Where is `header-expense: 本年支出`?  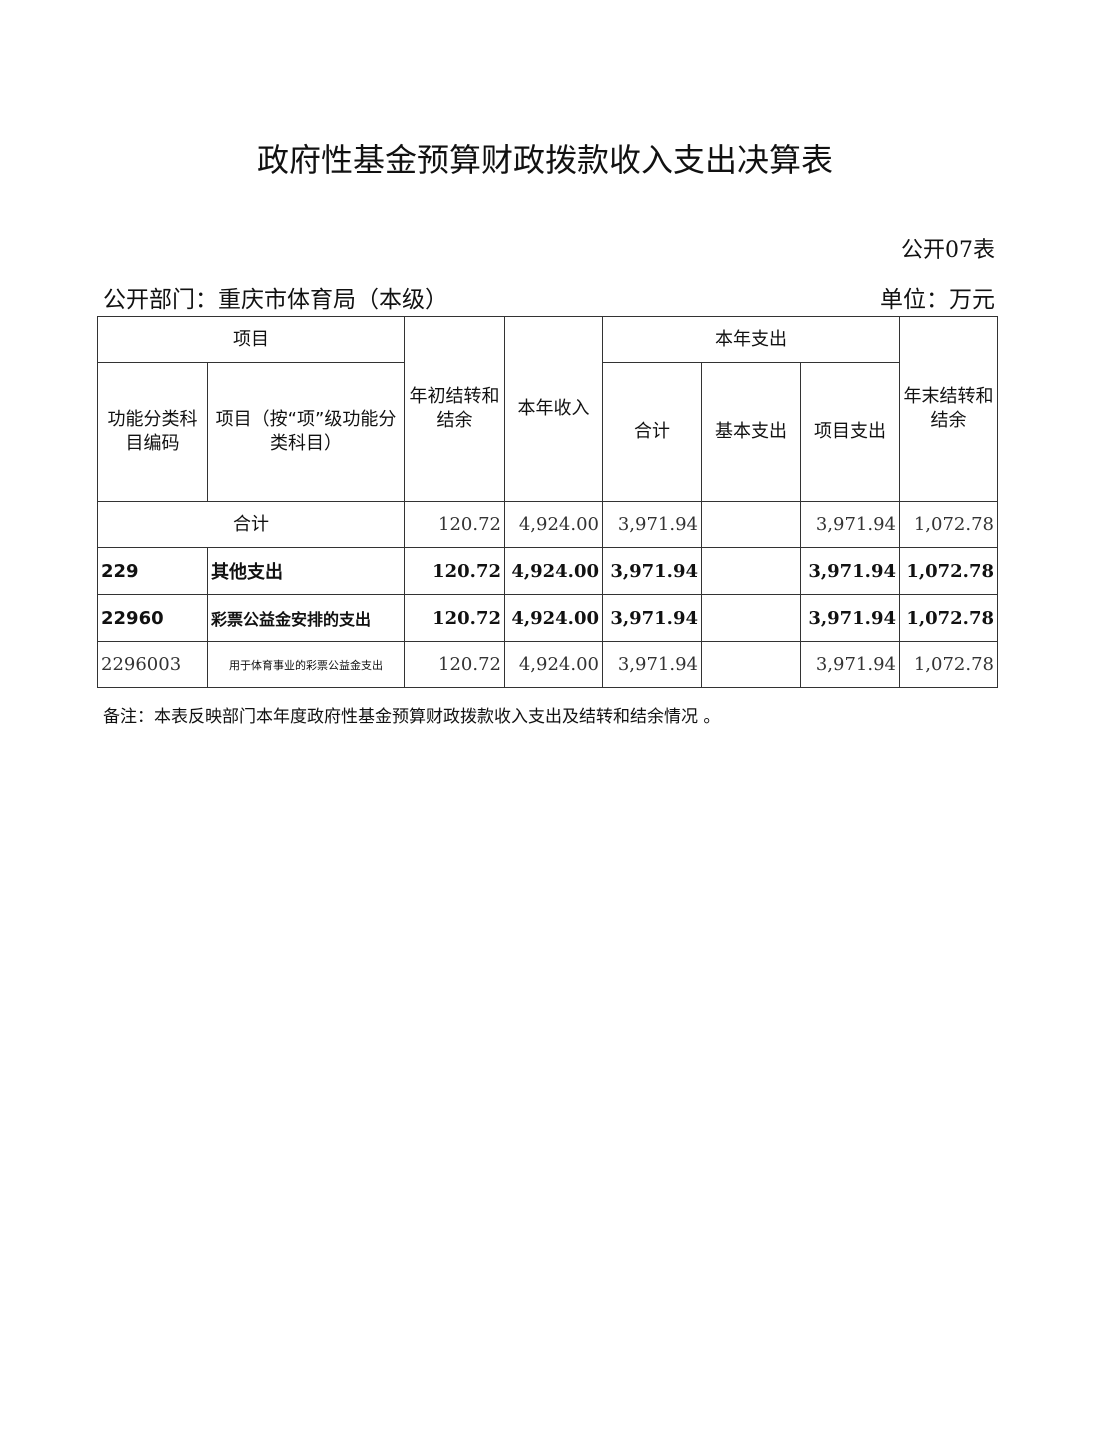 header-expense: 本年支出 is located at coordinates (751, 339).